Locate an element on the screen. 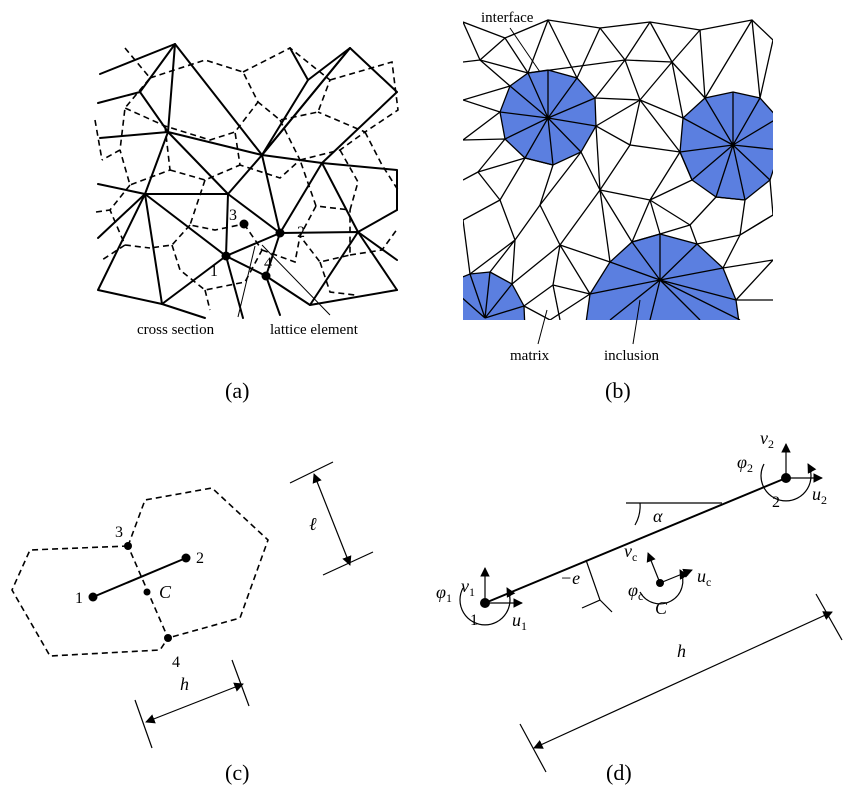 Image resolution: width=843 pixels, height=793 pixels. node-4-dot is located at coordinates (168, 638).